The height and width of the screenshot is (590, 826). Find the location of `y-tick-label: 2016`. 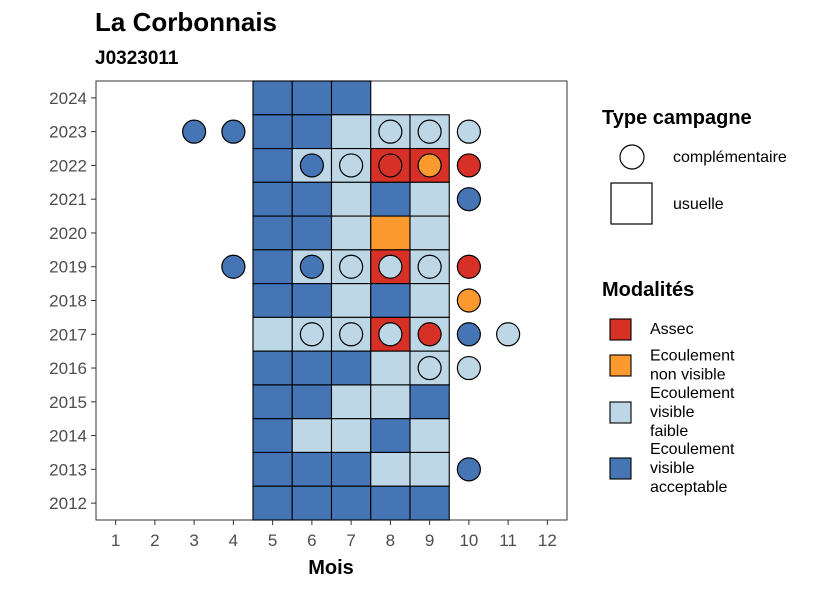

y-tick-label: 2016 is located at coordinates (68, 368).